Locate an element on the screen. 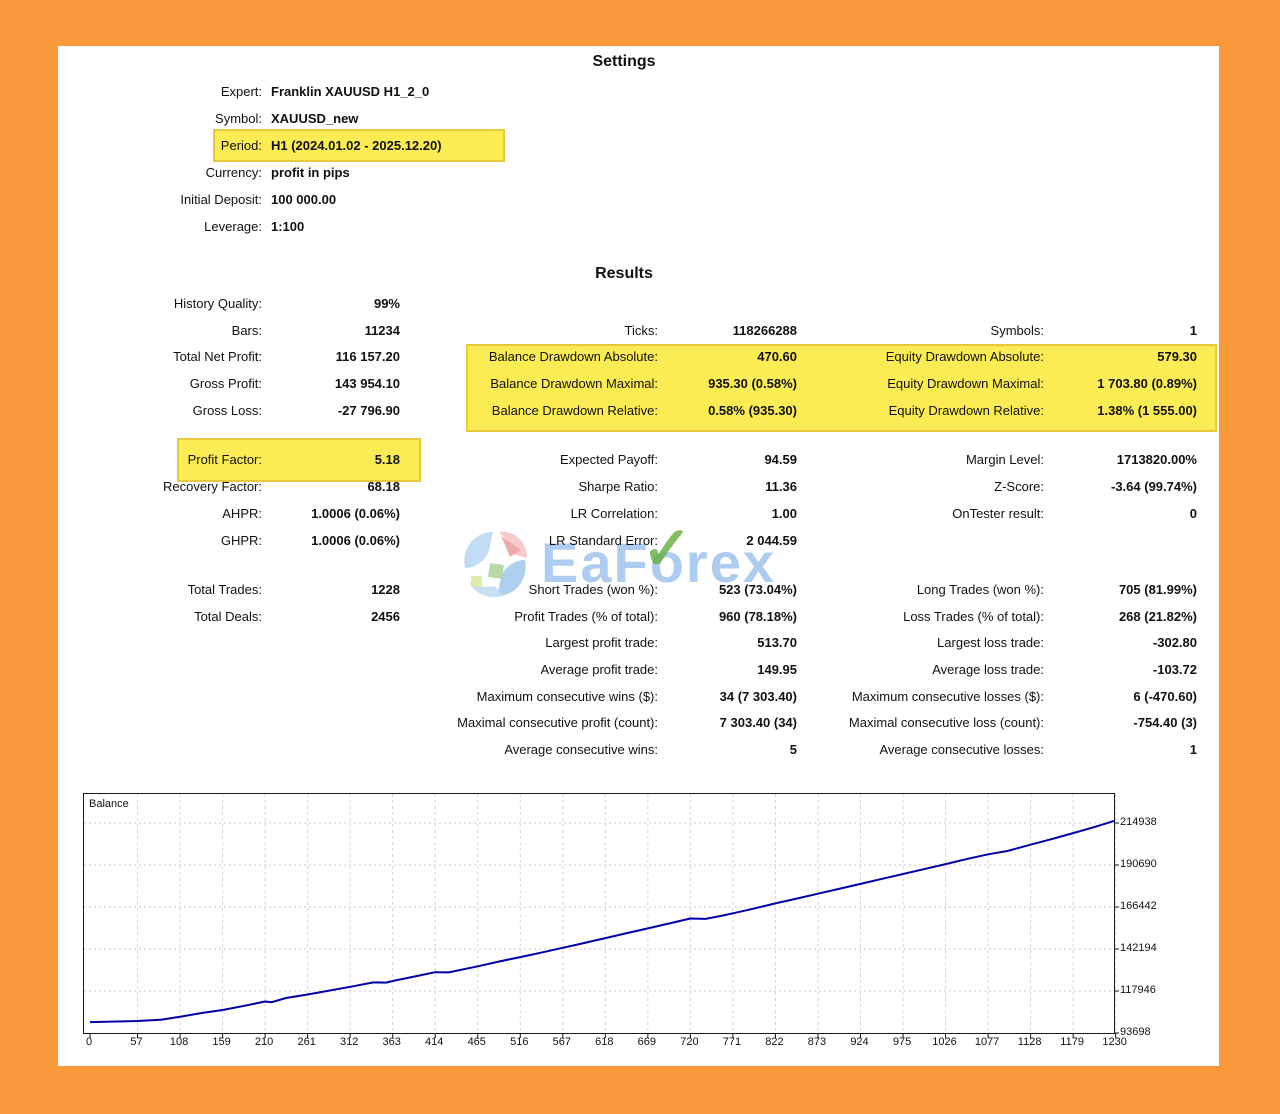  x-tick-label: 108 is located at coordinates (179, 1042).